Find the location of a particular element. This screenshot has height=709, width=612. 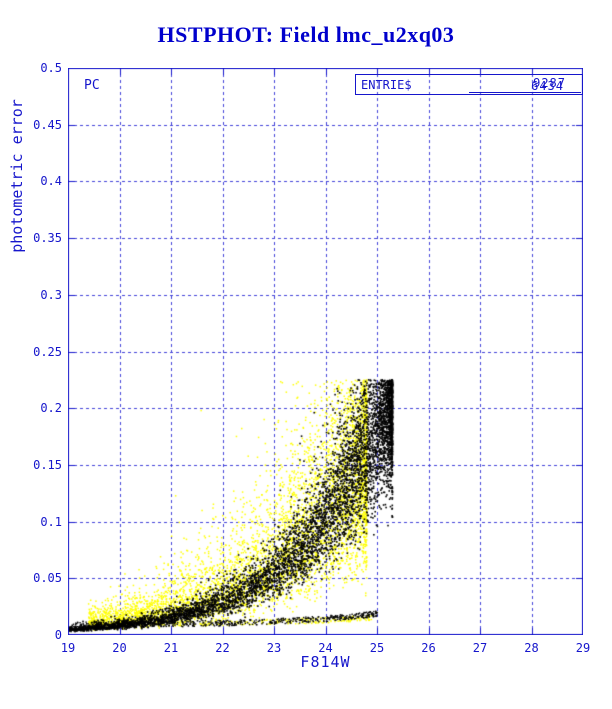

x-tick-label: 26 is located at coordinates (428, 648).